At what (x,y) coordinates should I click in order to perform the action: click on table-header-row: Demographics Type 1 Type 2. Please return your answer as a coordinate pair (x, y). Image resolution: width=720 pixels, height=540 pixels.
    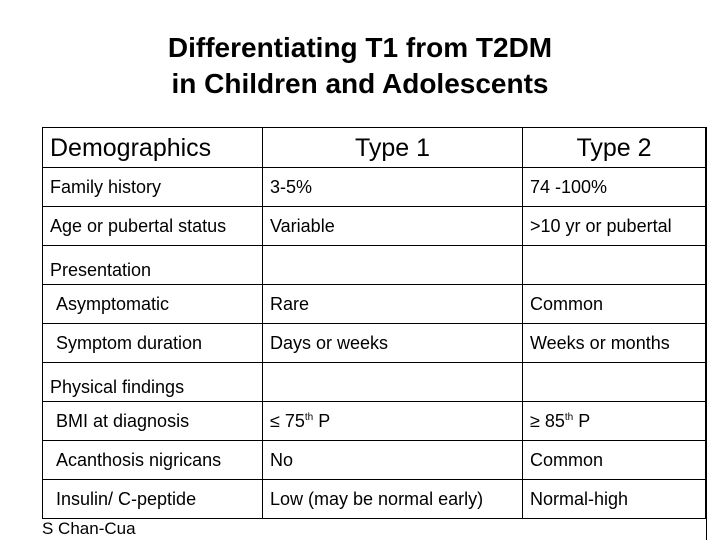
    Looking at the image, I should click on (374, 147).